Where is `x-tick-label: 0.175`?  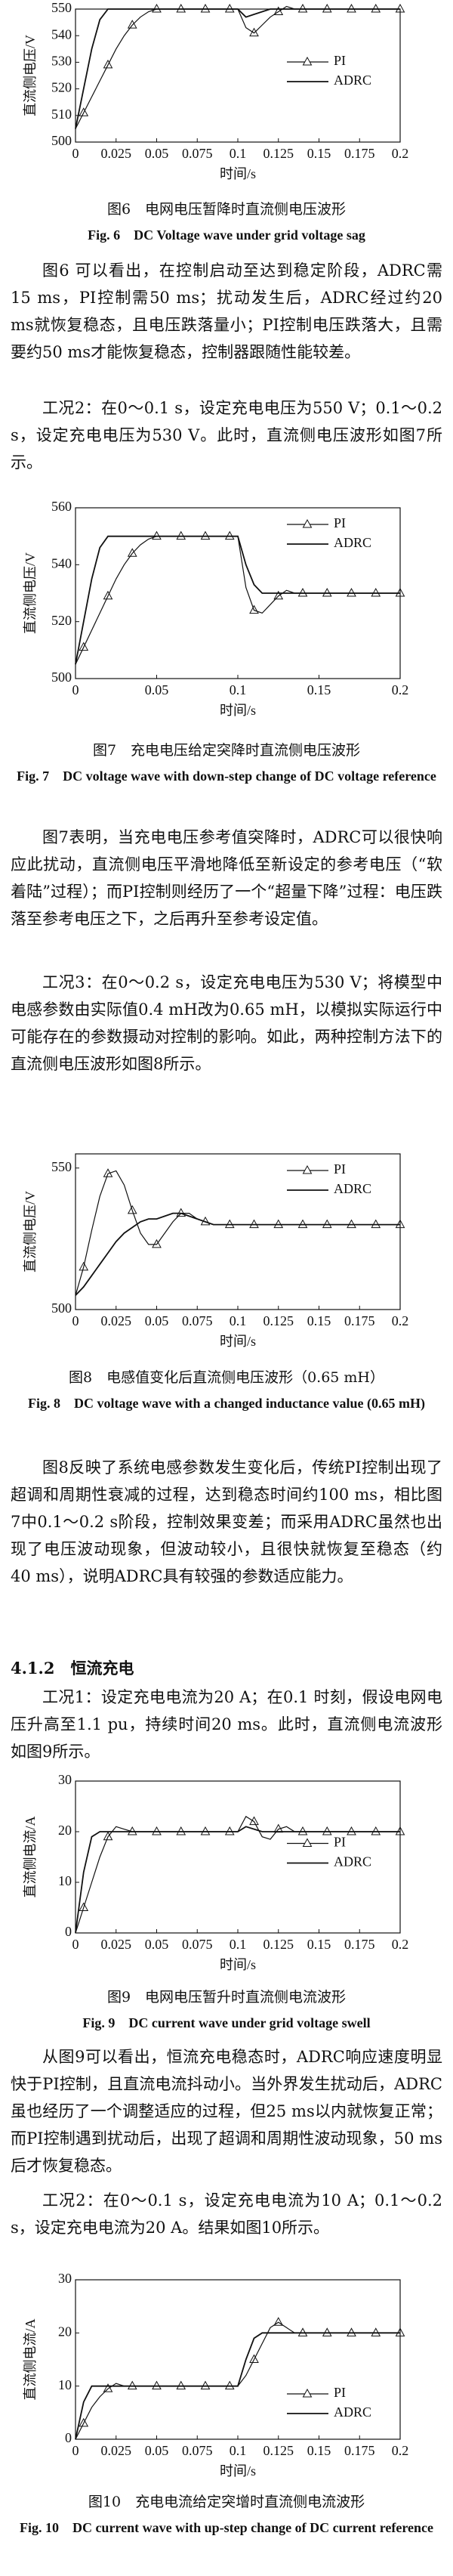
x-tick-label: 0.175 is located at coordinates (360, 2450).